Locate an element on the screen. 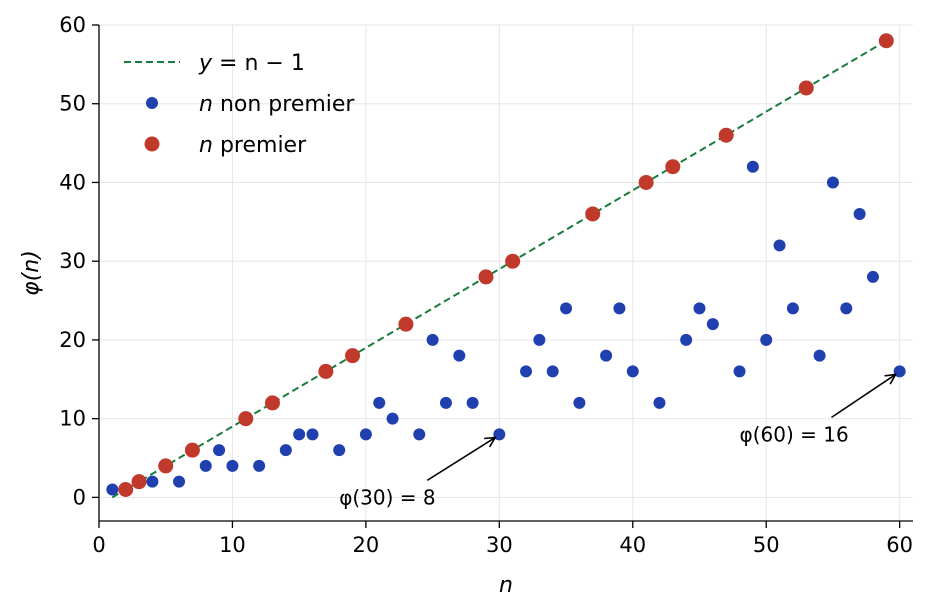 Image resolution: width=931 pixels, height=614 pixels. y-tick-label: 0 is located at coordinates (79, 497).